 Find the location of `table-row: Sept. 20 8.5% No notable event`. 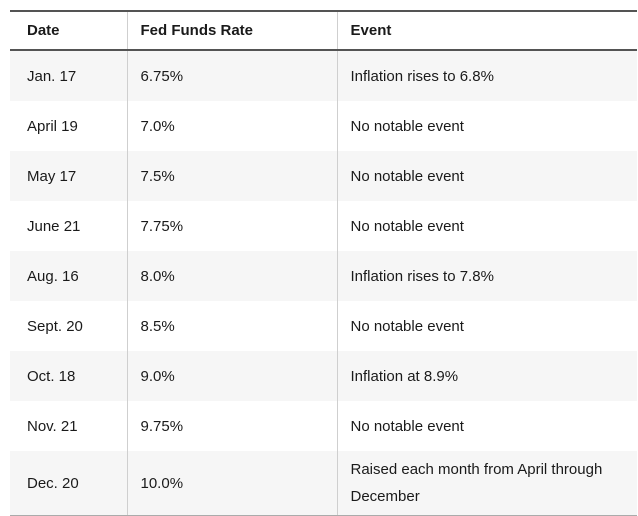

table-row: Sept. 20 8.5% No notable event is located at coordinates (323, 326).